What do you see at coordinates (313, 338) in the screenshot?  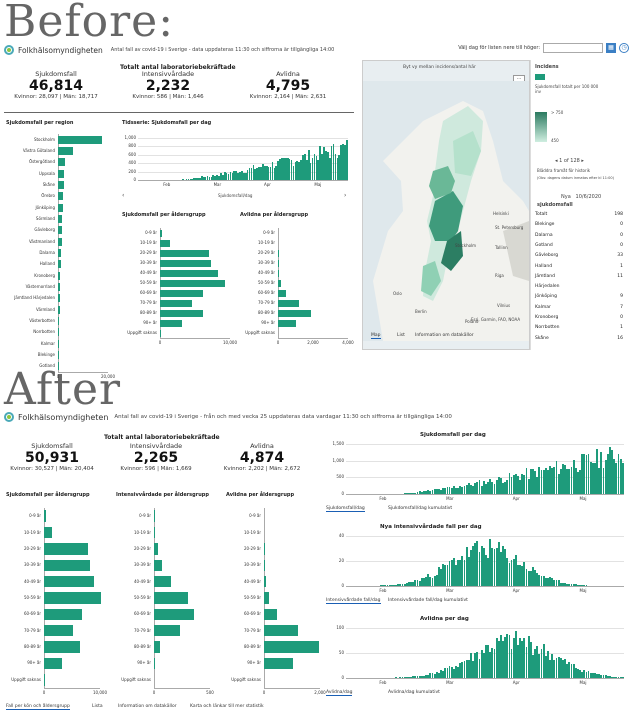 I see `age-deaths-baseline` at bounding box center [313, 338].